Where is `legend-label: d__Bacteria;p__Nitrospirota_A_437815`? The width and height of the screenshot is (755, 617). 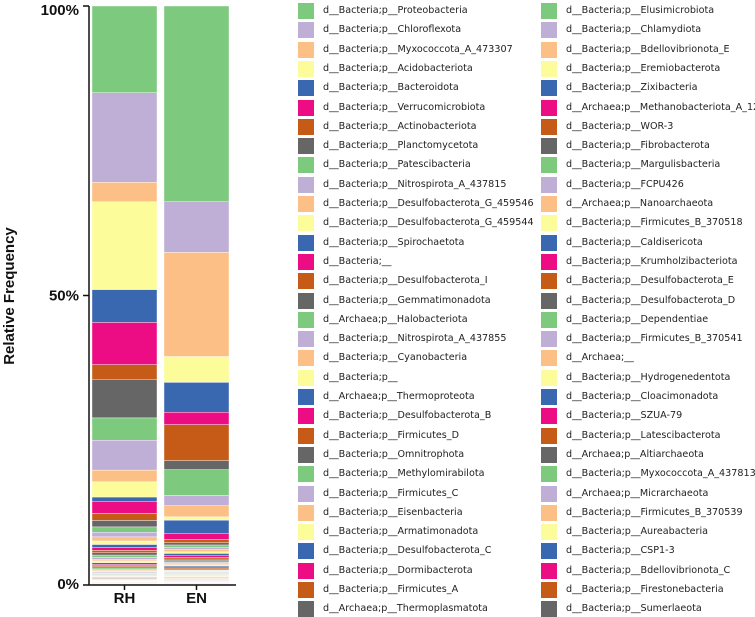 legend-label: d__Bacteria;p__Nitrospirota_A_437815 is located at coordinates (414, 185).